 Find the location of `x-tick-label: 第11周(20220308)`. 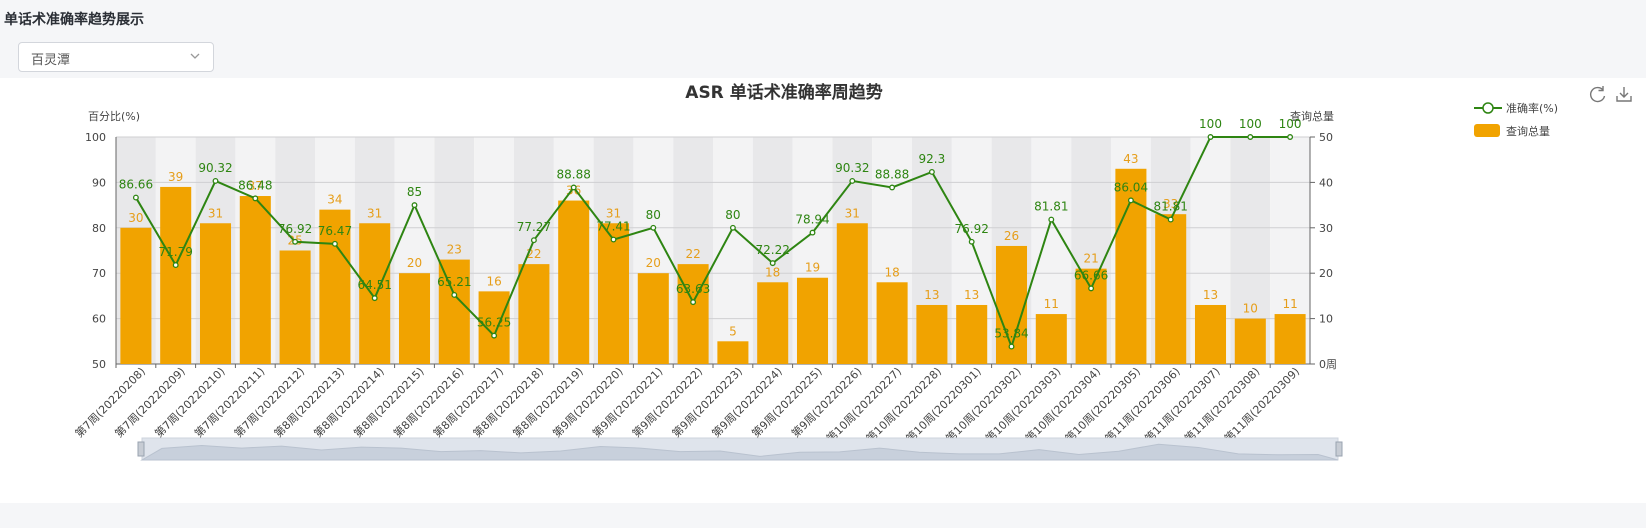

x-tick-label: 第11周(20220308) is located at coordinates (1221, 404).